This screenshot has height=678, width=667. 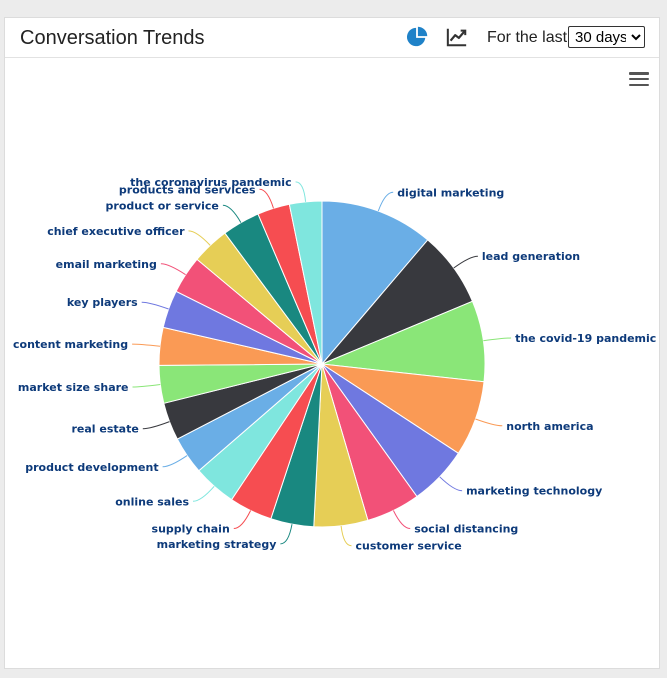 What do you see at coordinates (102, 302) in the screenshot?
I see `pie-slice-label: key players` at bounding box center [102, 302].